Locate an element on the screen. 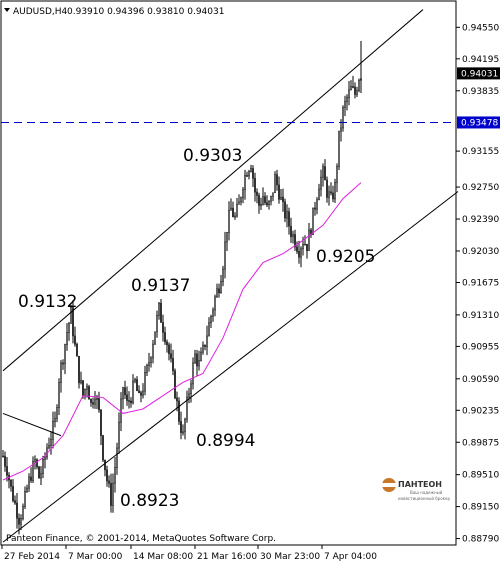 Image resolution: width=501 pixels, height=564 pixels. dropdown-arrow-icon is located at coordinates (7, 10).